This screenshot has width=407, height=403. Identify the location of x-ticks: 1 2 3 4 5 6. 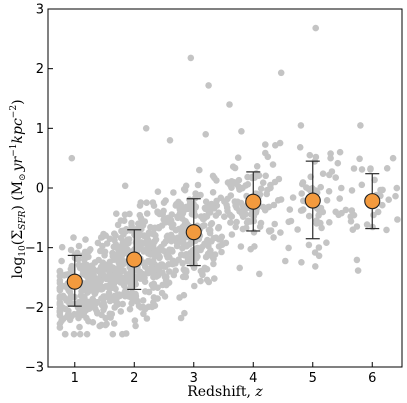
(223, 374).